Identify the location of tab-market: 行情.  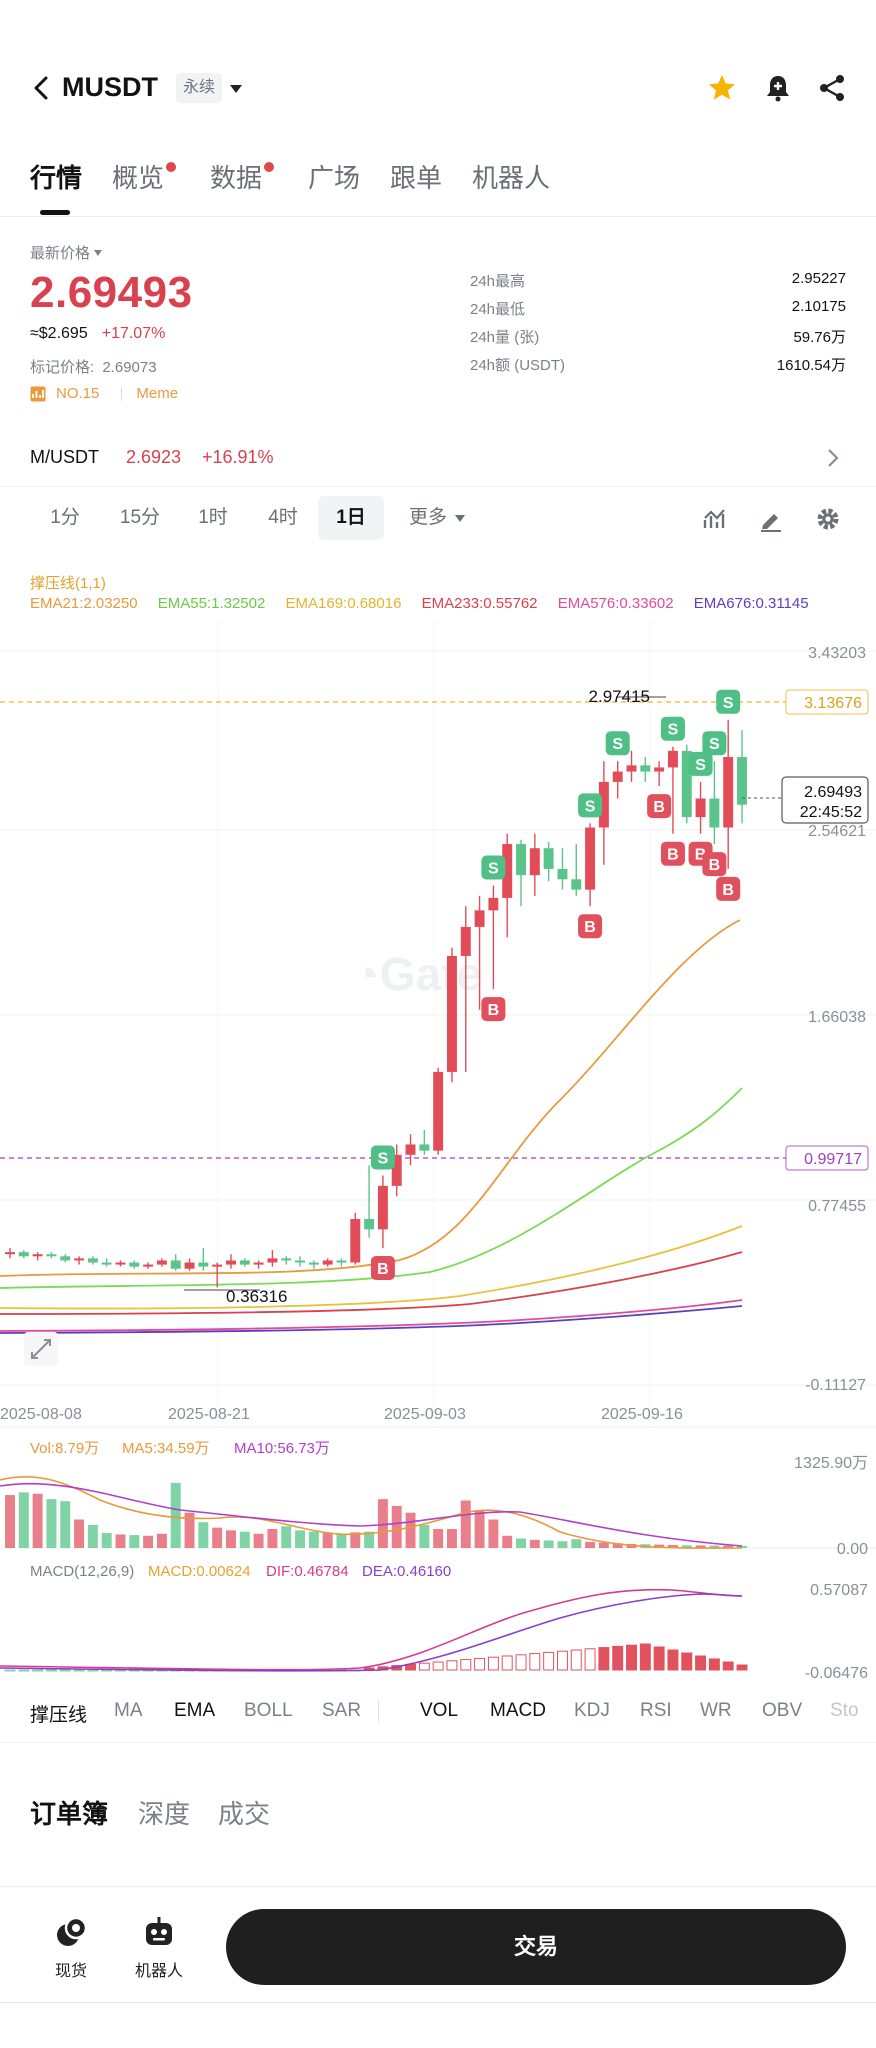
(56, 178).